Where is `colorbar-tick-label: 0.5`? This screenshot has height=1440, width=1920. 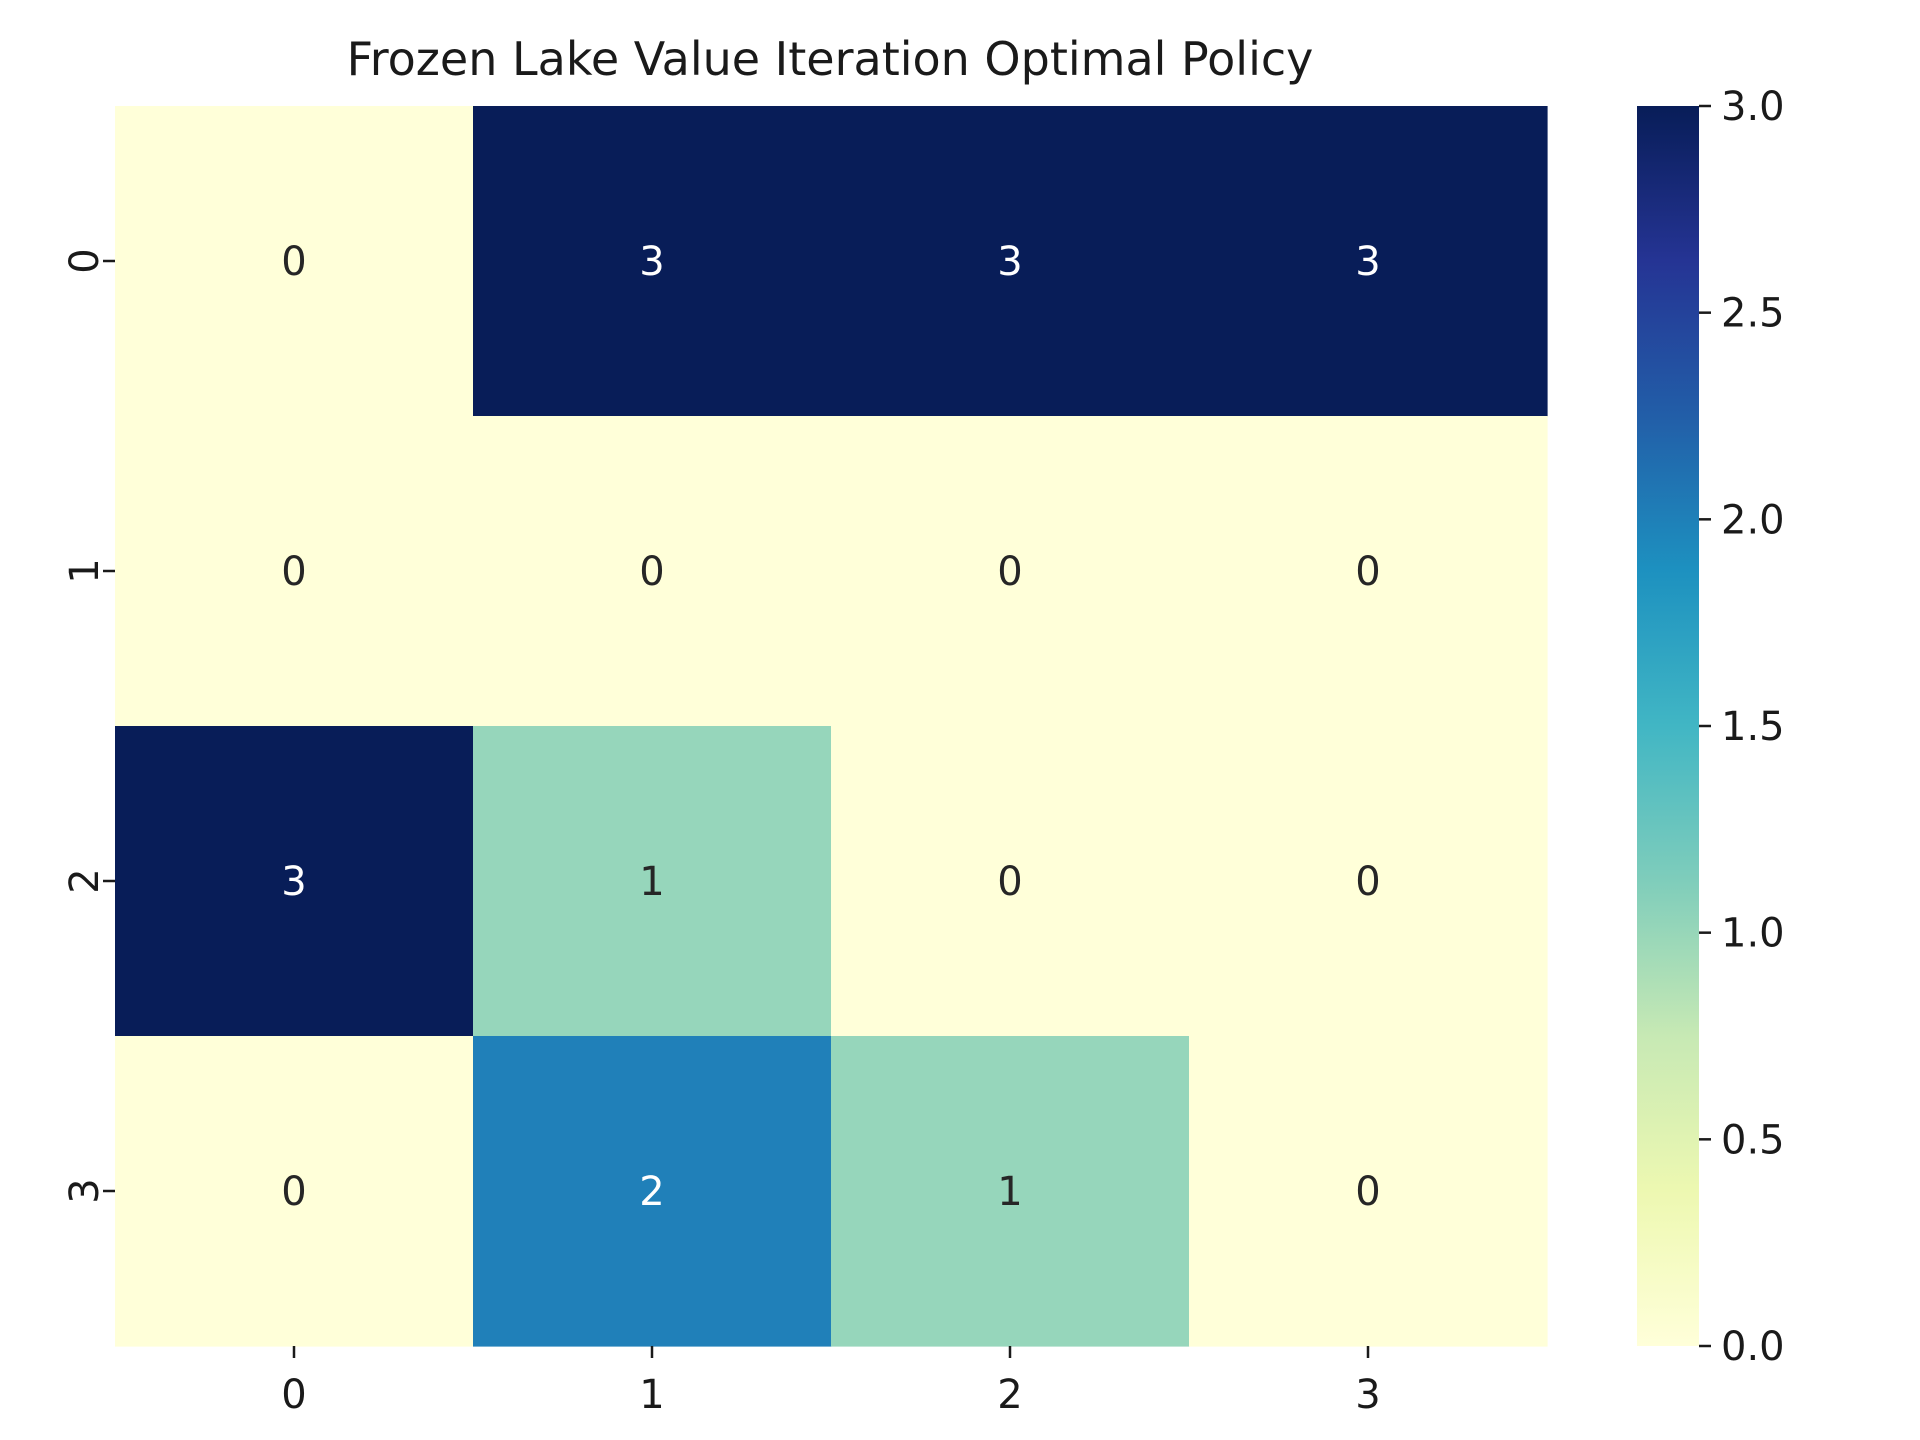
colorbar-tick-label: 0.5 is located at coordinates (1753, 1140).